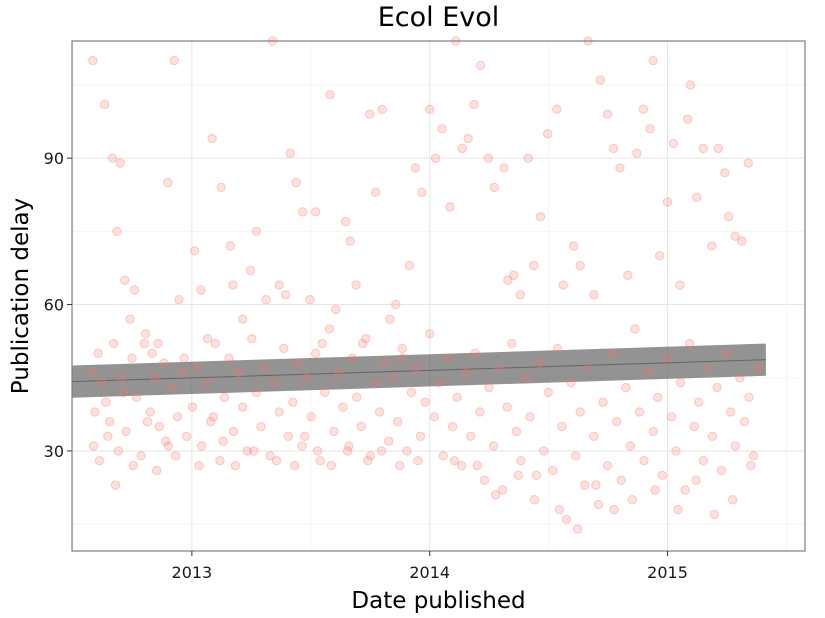 This screenshot has width=825, height=618. Describe the element at coordinates (667, 572) in the screenshot. I see `x-tick-label: 2015` at that location.